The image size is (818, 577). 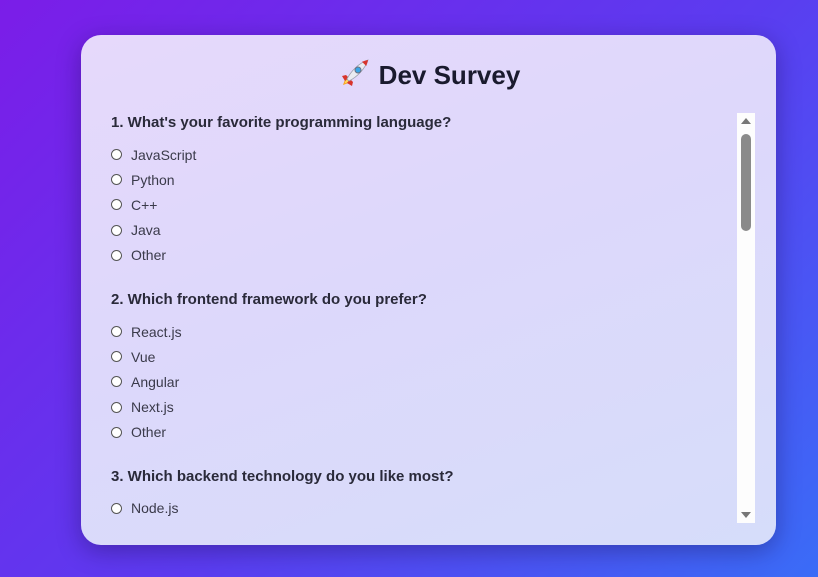 I want to click on option-label: Node.js, so click(x=155, y=508).